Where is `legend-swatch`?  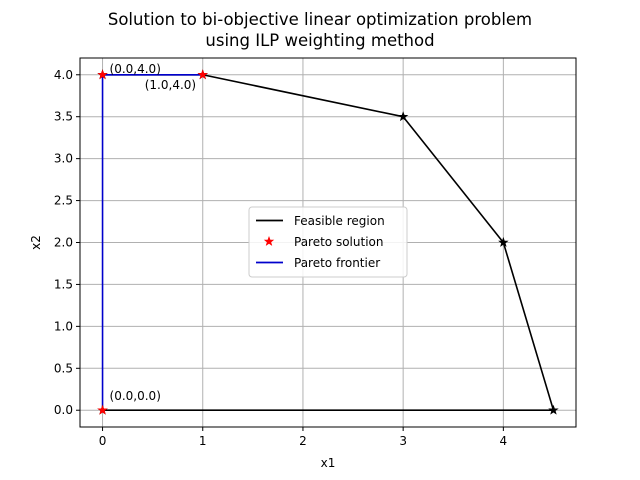 legend-swatch is located at coordinates (269, 241).